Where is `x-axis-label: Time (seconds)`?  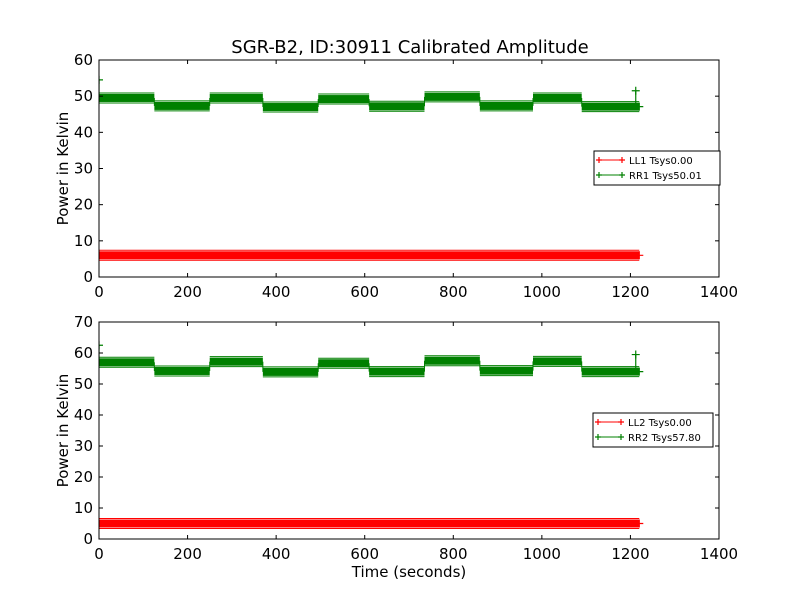
x-axis-label: Time (seconds) is located at coordinates (409, 572).